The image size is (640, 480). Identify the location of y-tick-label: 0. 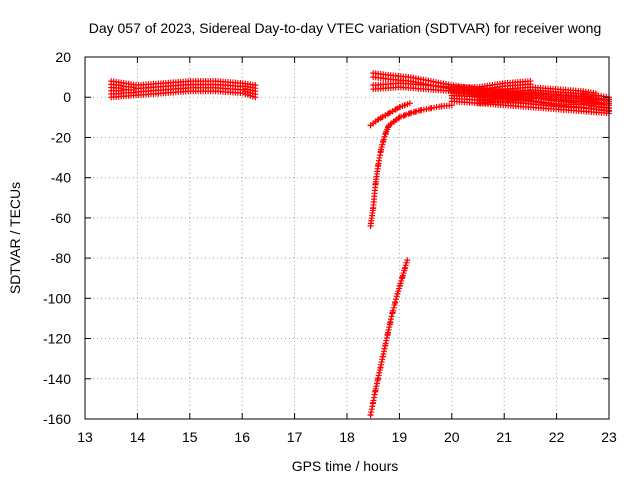
(67, 97).